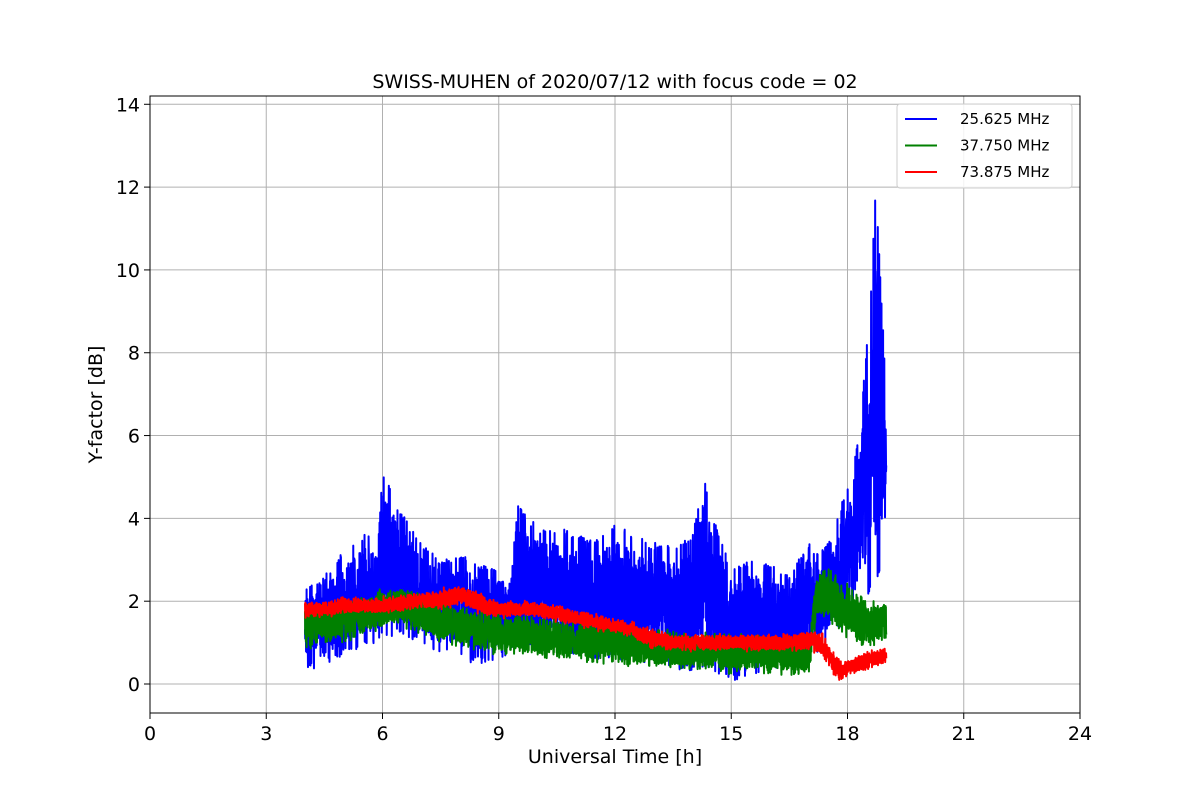 Image resolution: width=1200 pixels, height=800 pixels. I want to click on x-tick-label: 18, so click(847, 734).